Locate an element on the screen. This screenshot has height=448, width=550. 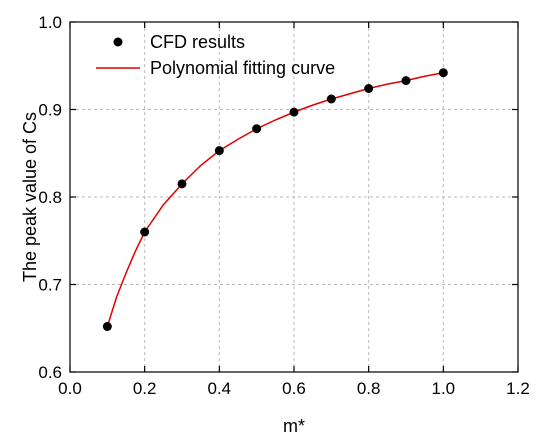
x-tick-label: 0.6 is located at coordinates (294, 388).